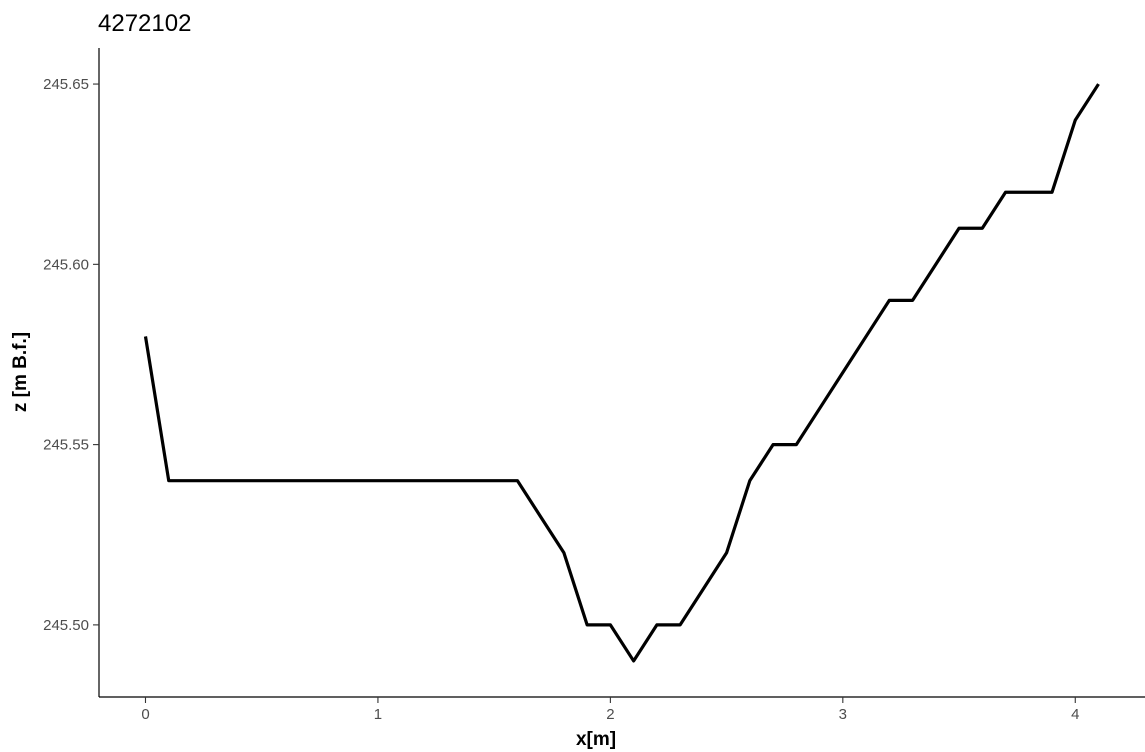 The height and width of the screenshot is (752, 1145). Describe the element at coordinates (66, 264) in the screenshot. I see `y-tick-label: 245.60` at that location.